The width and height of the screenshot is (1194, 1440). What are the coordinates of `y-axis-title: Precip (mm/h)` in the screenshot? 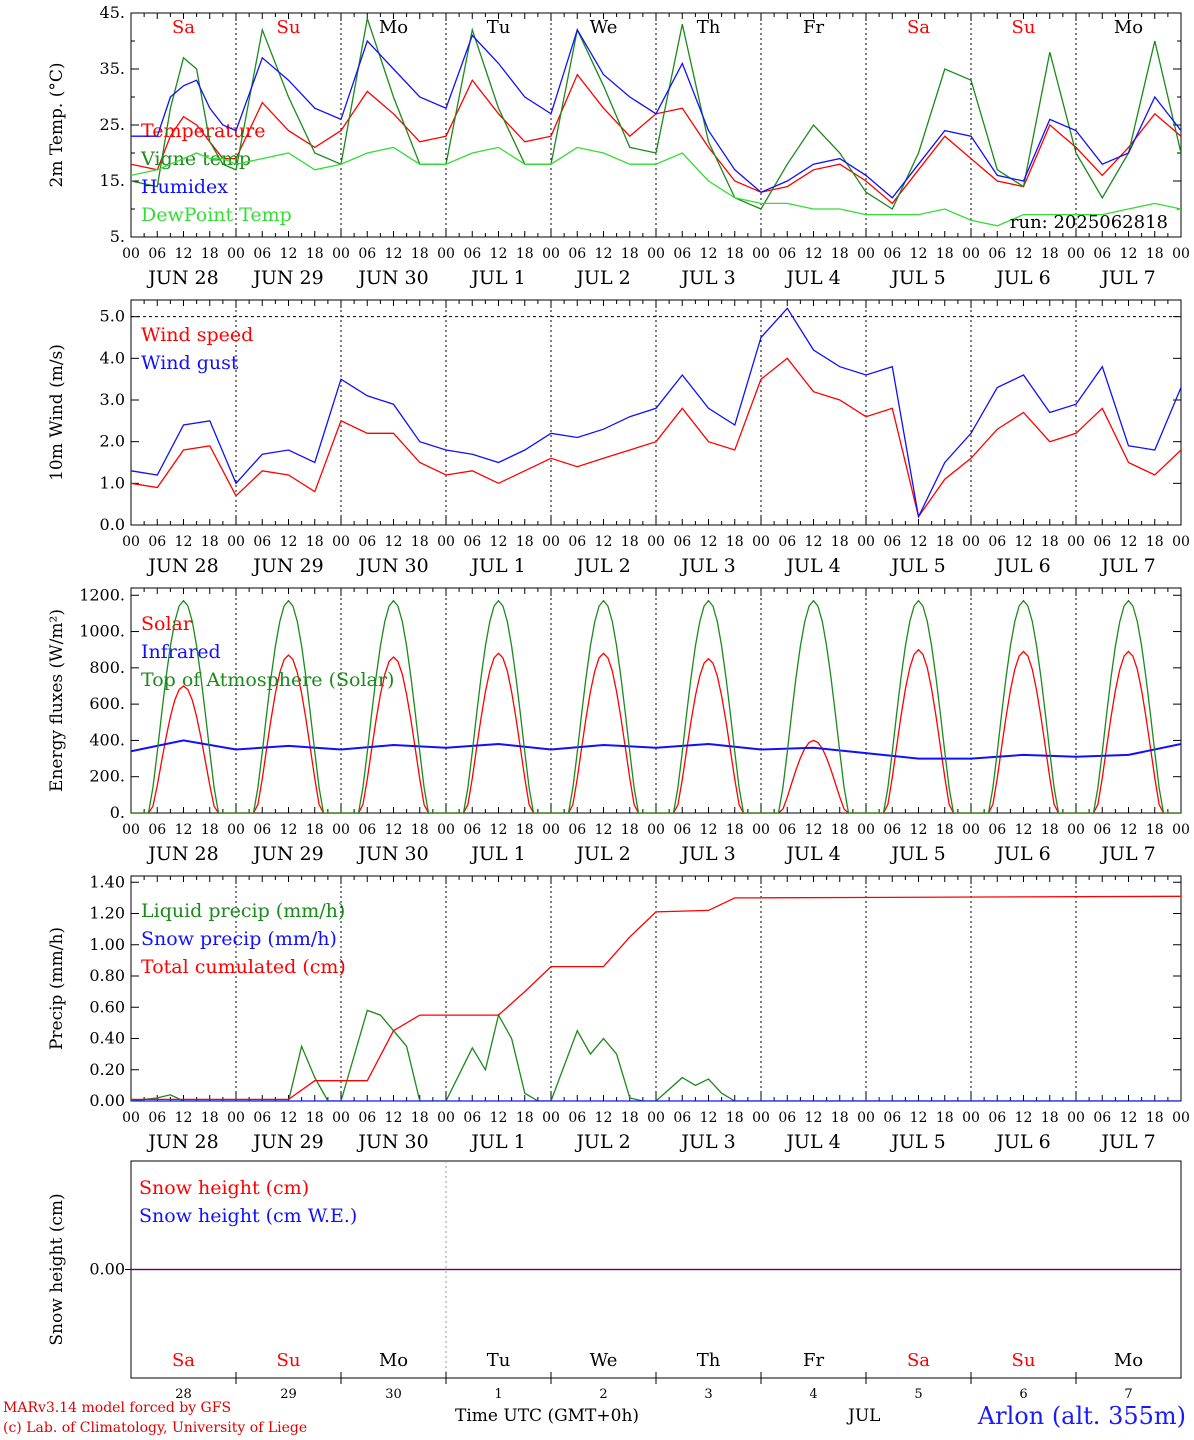 It's located at (57, 988).